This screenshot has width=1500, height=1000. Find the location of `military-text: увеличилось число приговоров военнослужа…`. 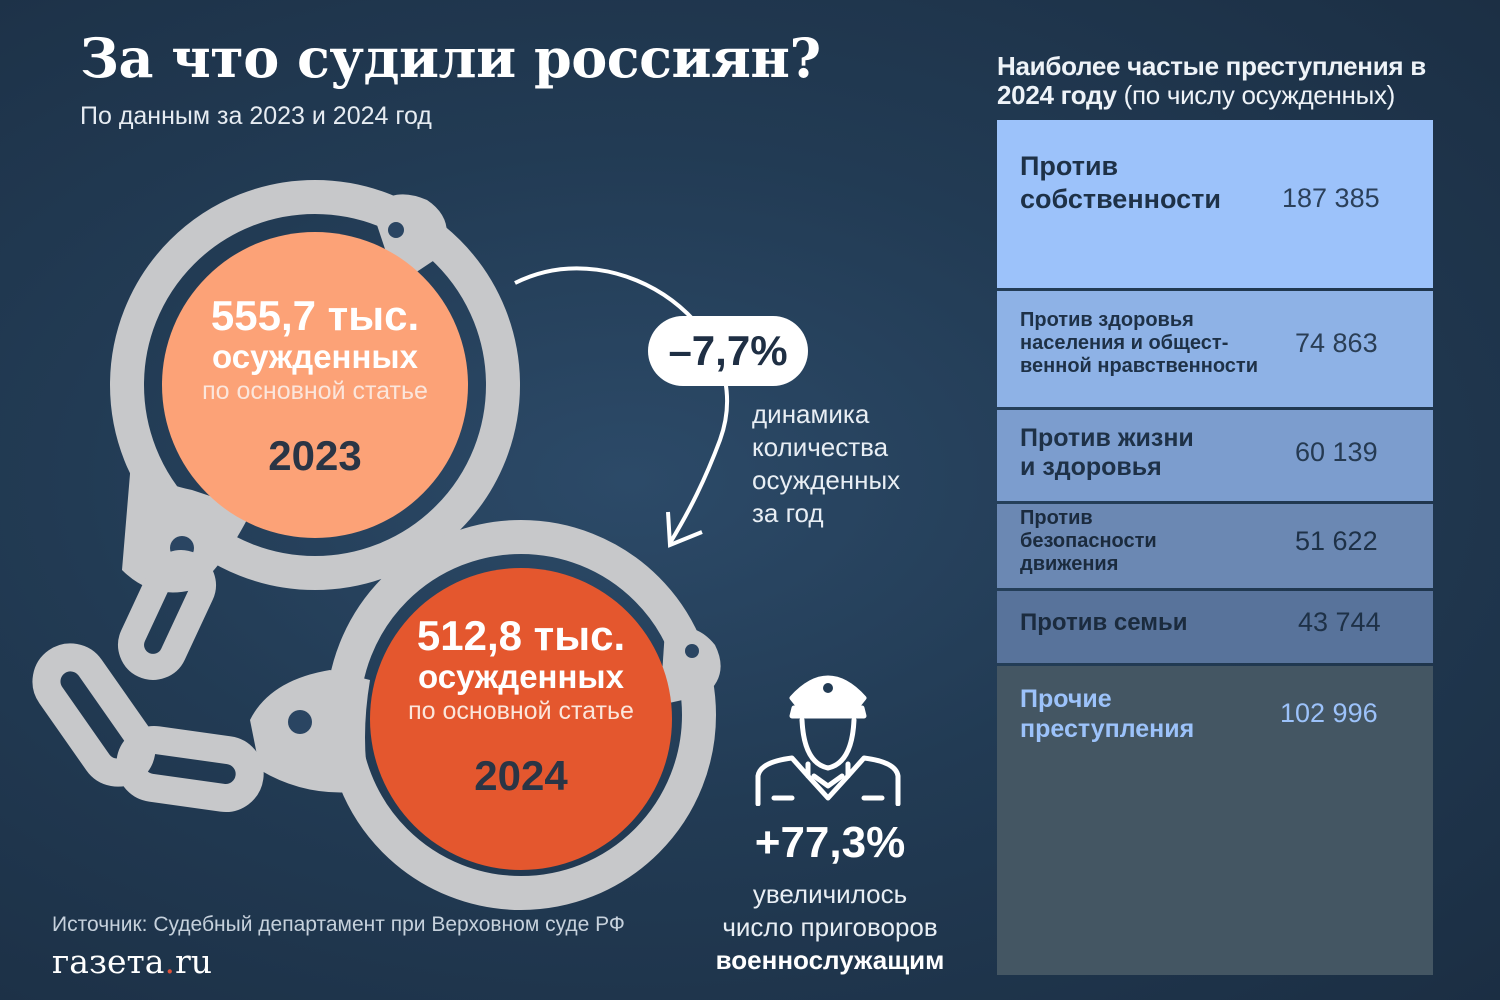

military-text: увеличилось число приговоров военнослужа… is located at coordinates (830, 927).